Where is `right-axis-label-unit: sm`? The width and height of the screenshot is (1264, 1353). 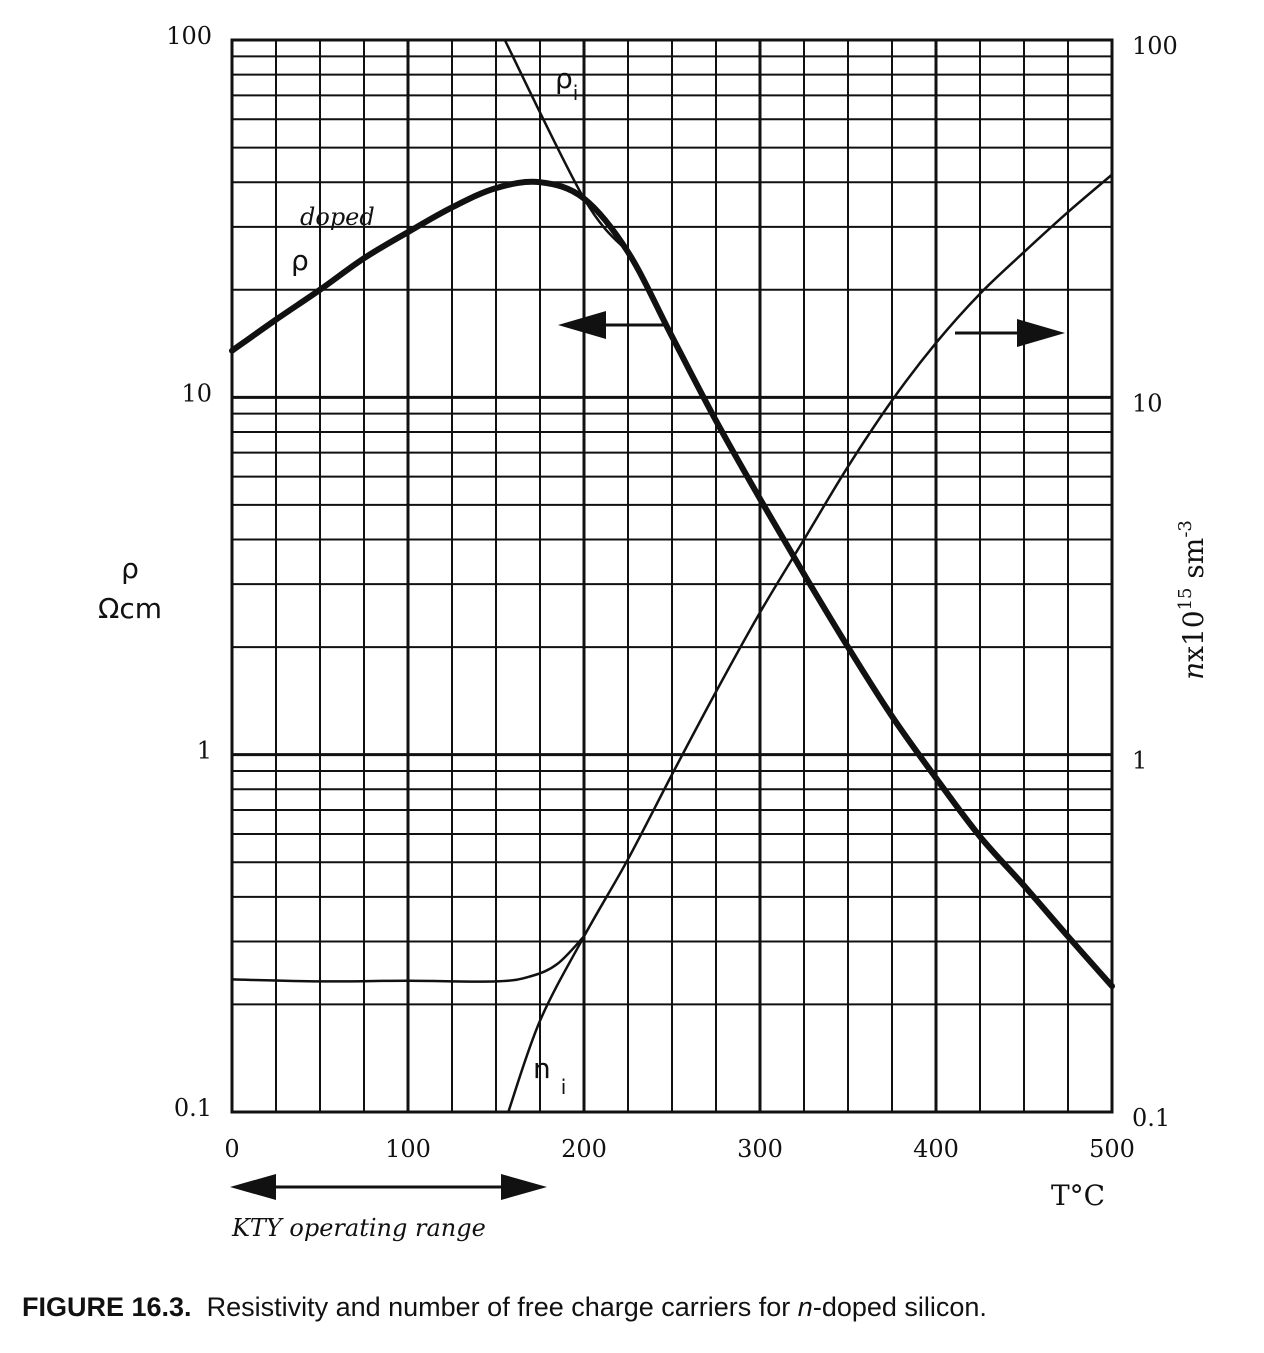 right-axis-label-unit: sm is located at coordinates (1193, 563).